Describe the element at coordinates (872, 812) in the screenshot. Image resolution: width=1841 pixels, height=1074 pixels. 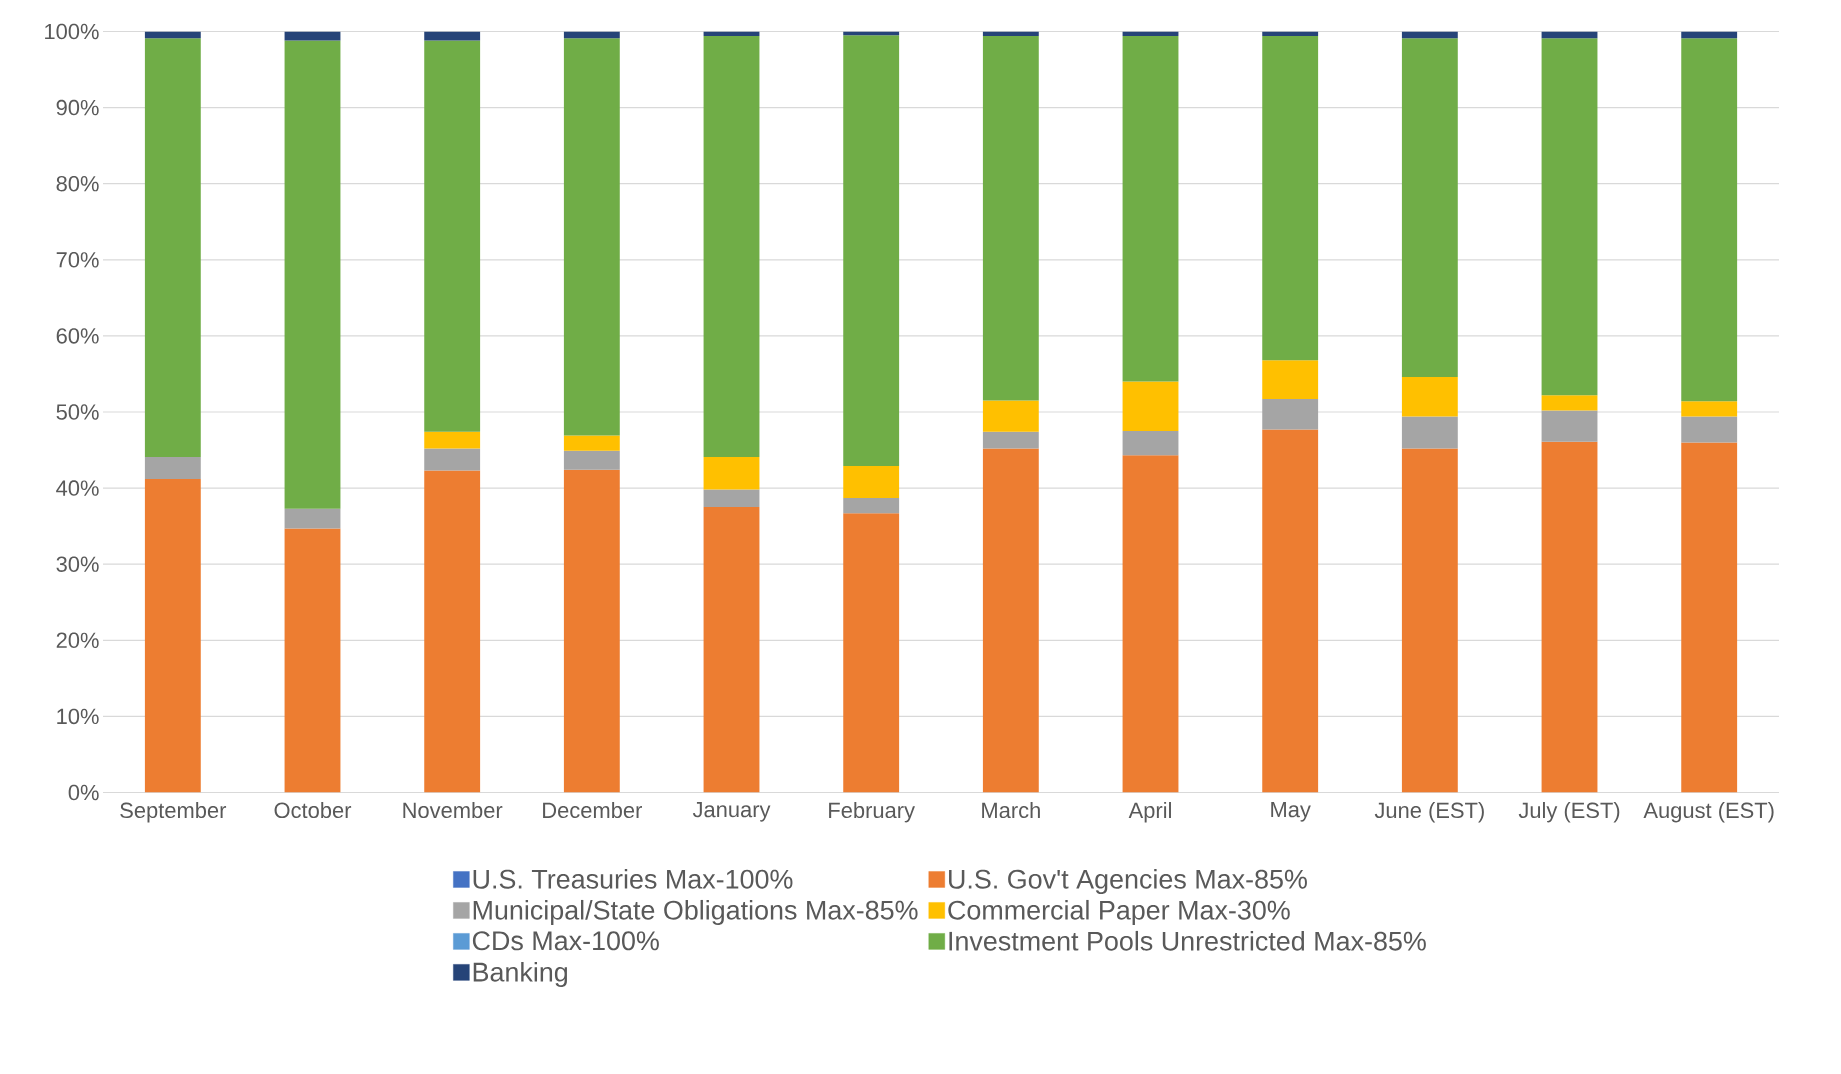
I see `x-tick-label: February` at that location.